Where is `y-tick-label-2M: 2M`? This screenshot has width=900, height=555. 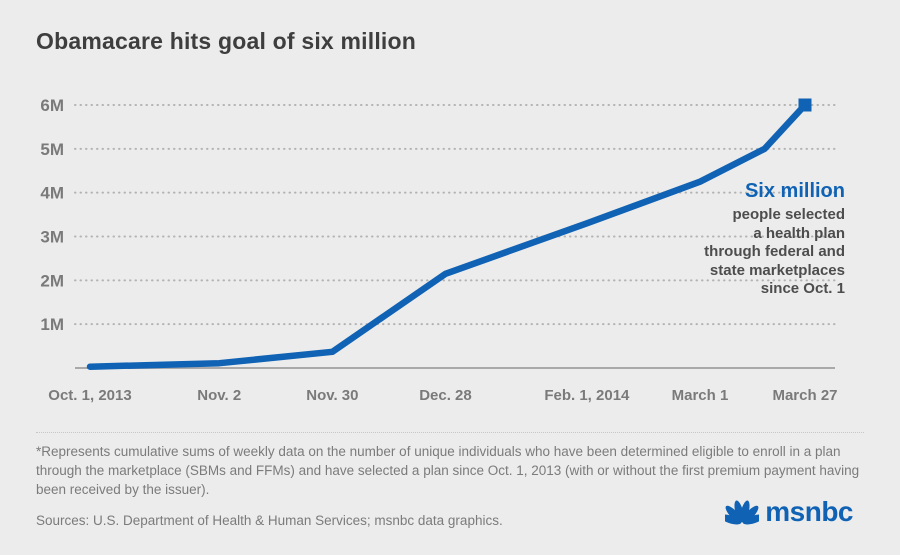
y-tick-label-2M: 2M is located at coordinates (52, 280).